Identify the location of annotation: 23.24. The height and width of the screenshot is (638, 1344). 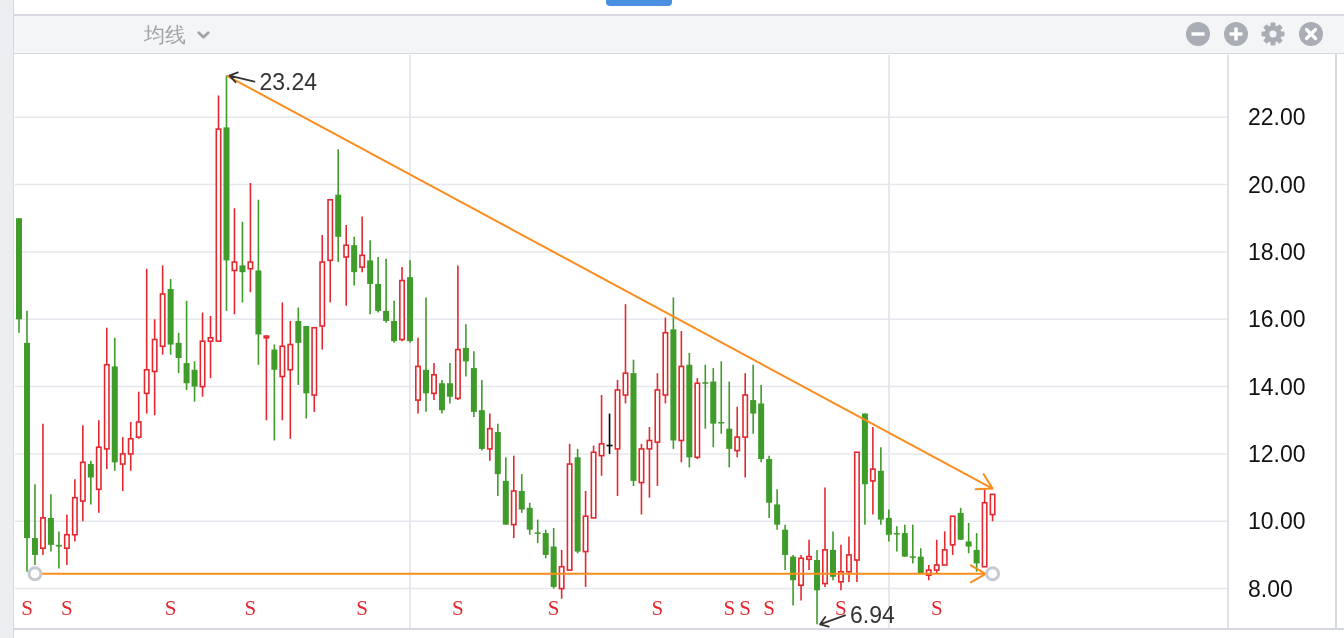
(288, 81).